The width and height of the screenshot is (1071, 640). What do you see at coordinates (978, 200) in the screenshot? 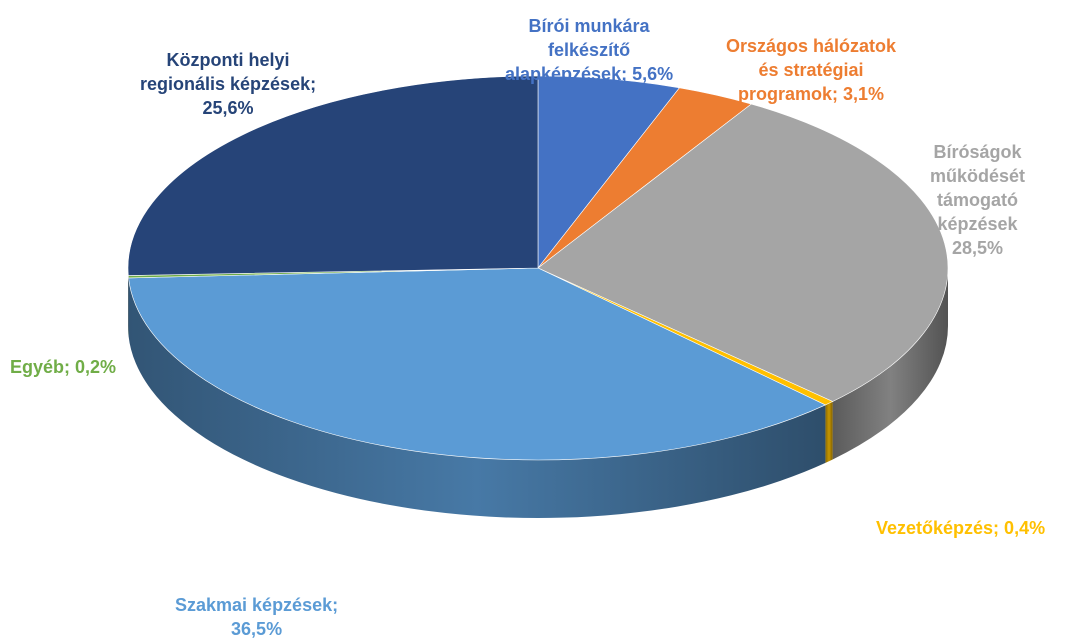
I see `data-label-3: Bíróságok működését támogató képzések 28,5%` at bounding box center [978, 200].